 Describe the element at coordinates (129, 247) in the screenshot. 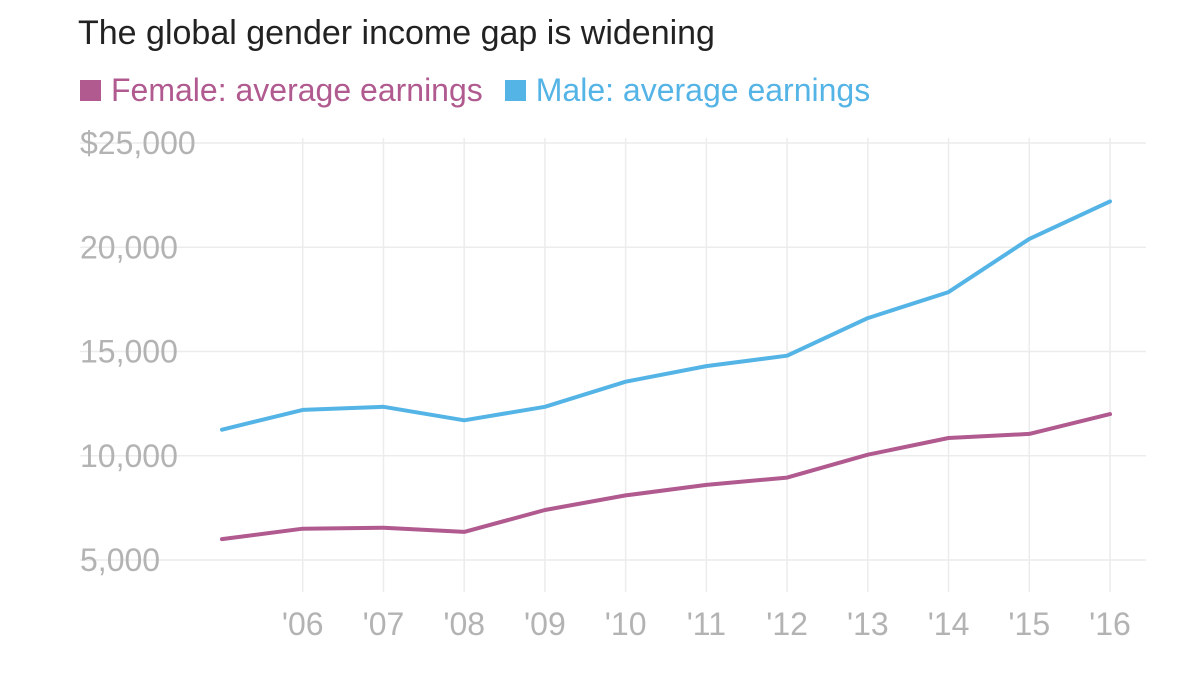

I see `y-tick-label: 20,000` at that location.